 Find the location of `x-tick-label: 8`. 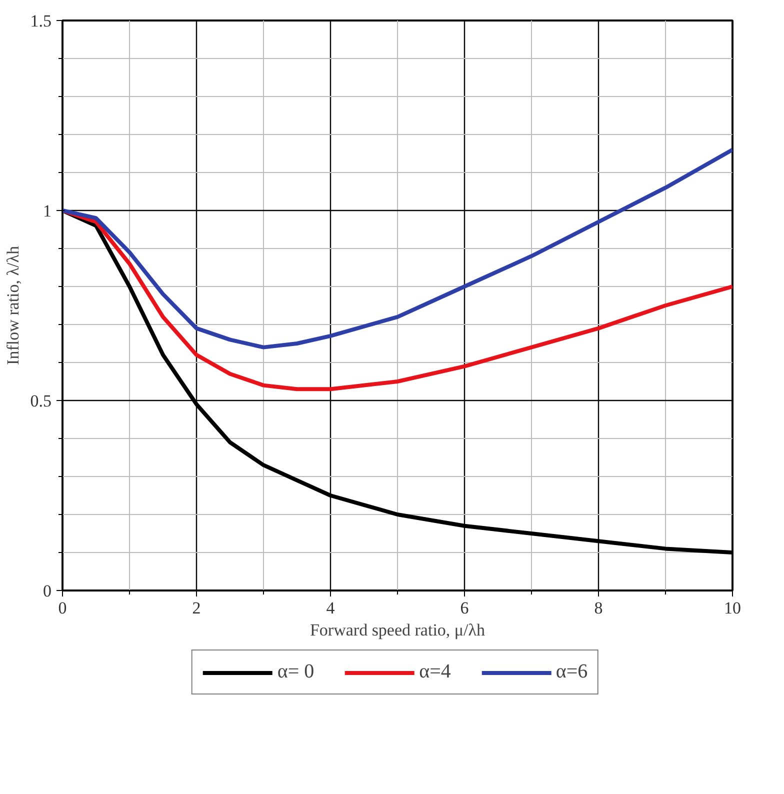

x-tick-label: 8 is located at coordinates (598, 608).